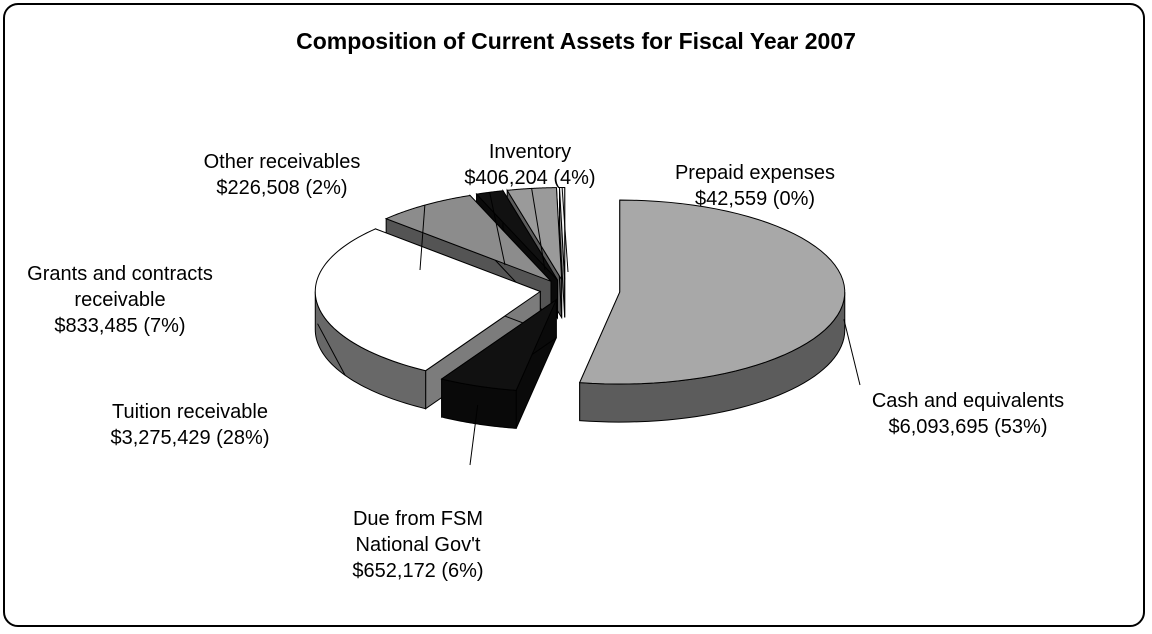 Image resolution: width=1152 pixels, height=634 pixels. Describe the element at coordinates (530, 178) in the screenshot. I see `value-label: $406,204 (4%)` at that location.